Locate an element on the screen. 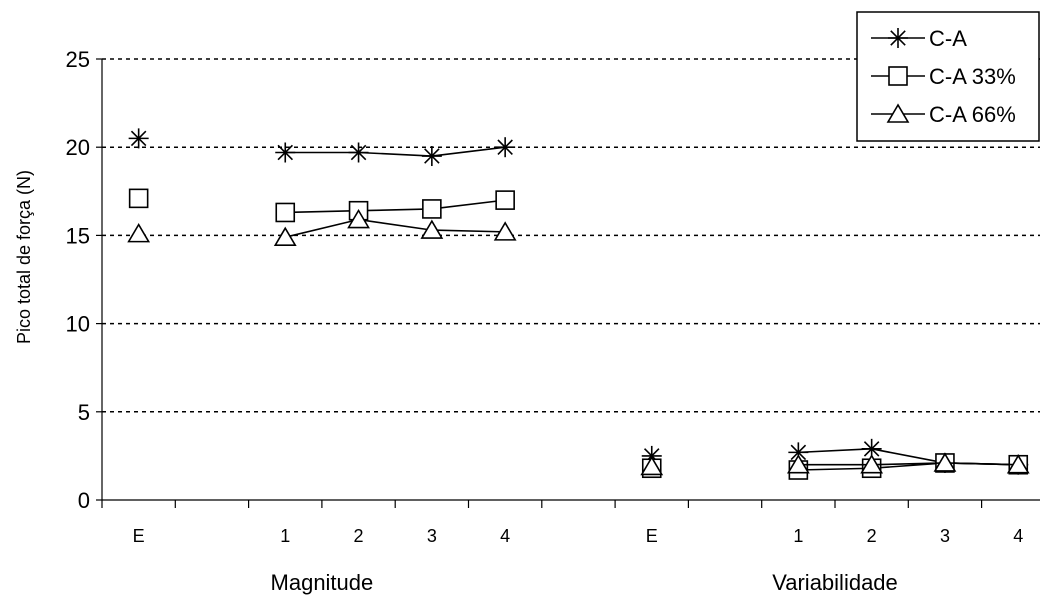 This screenshot has height=599, width=1040. group-label: Variabilidade is located at coordinates (835, 582).